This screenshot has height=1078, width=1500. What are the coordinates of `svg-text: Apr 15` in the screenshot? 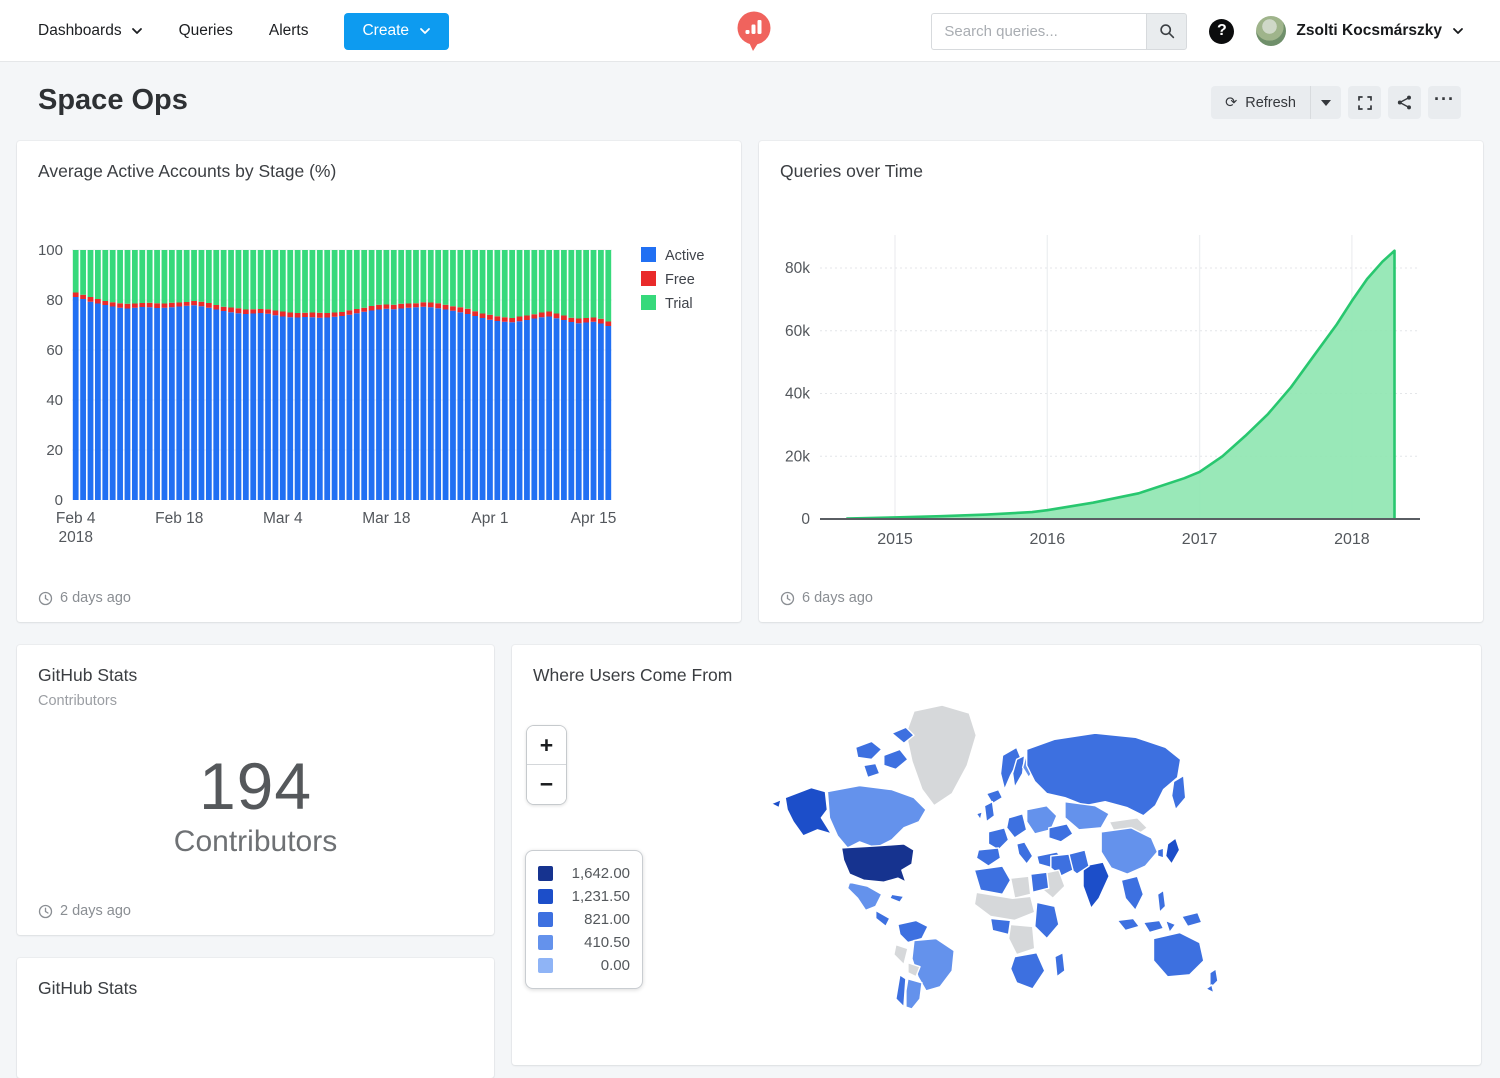 It's located at (594, 518).